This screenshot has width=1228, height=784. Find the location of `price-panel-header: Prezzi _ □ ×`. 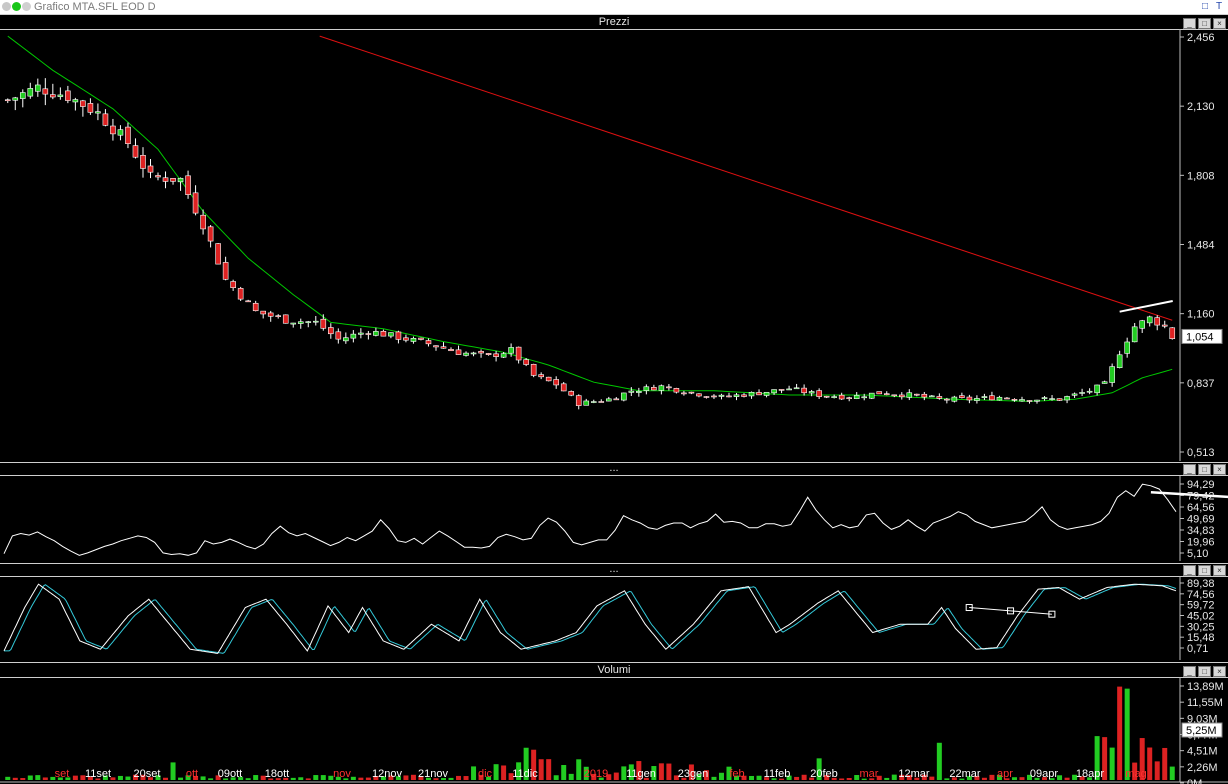

price-panel-header: Prezzi _ □ × is located at coordinates (614, 22).